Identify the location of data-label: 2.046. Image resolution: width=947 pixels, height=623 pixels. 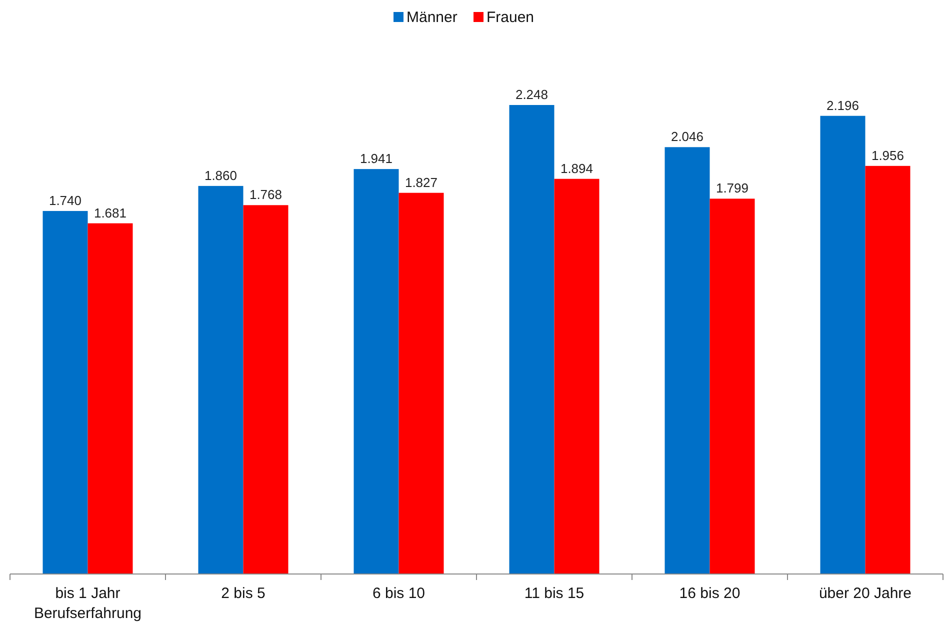
(687, 136).